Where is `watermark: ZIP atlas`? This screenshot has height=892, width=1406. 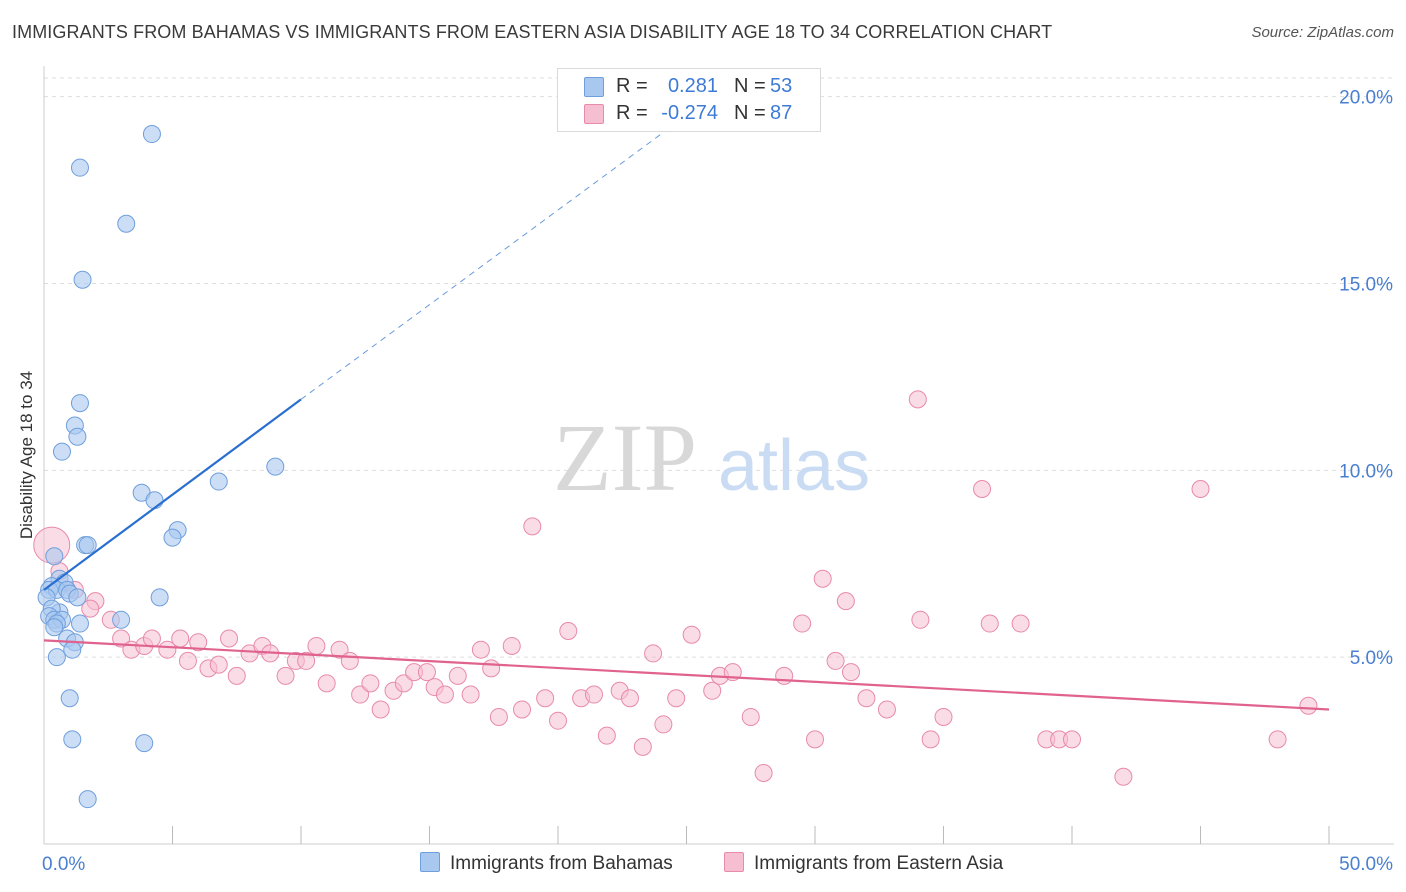
watermark: ZIP atlas is located at coordinates (711, 457).